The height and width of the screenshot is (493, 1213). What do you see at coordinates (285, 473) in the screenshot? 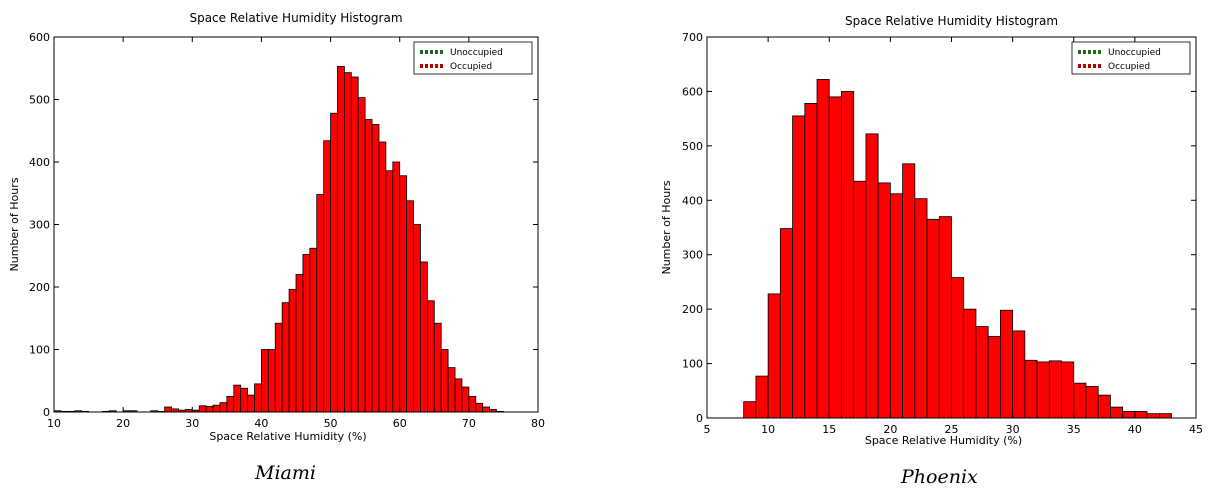
I see `chart-caption-miami: Miami` at bounding box center [285, 473].